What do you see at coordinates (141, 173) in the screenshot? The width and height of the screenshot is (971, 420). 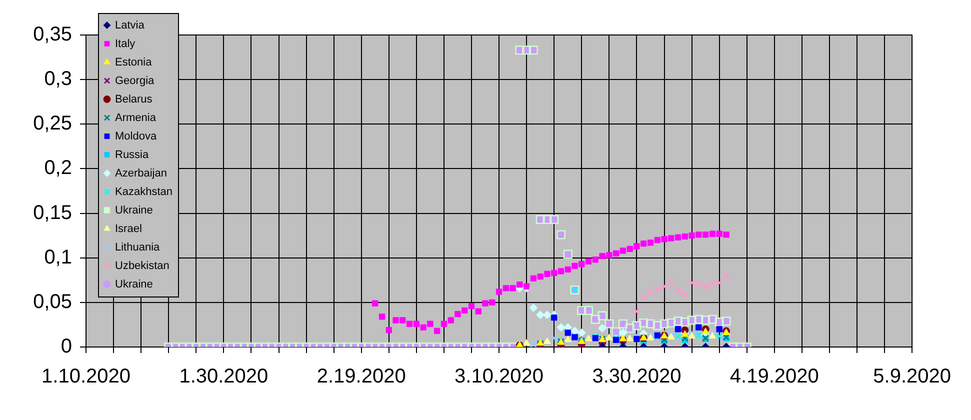 I see `legend-label: Azerbaijan` at bounding box center [141, 173].